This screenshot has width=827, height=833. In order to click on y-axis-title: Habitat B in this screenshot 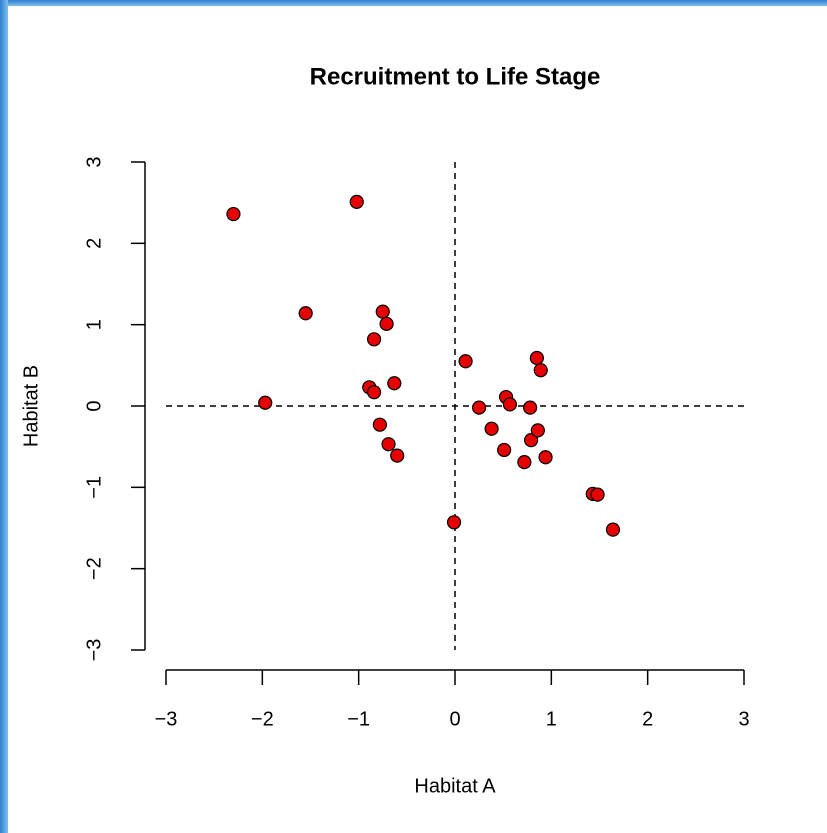, I will do `click(31, 406)`.